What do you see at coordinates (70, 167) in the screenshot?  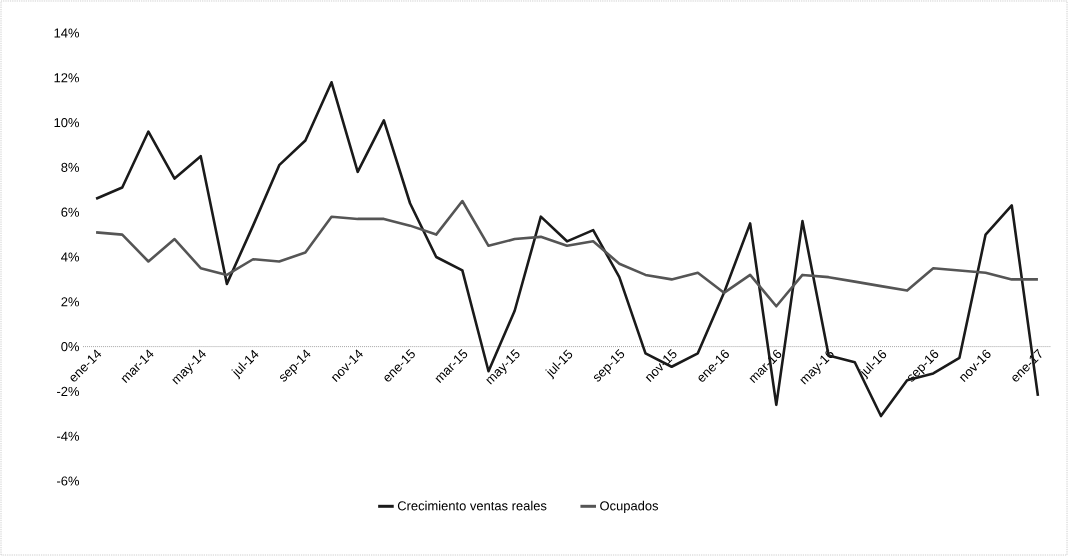 I see `y-tick-label: 8%` at bounding box center [70, 167].